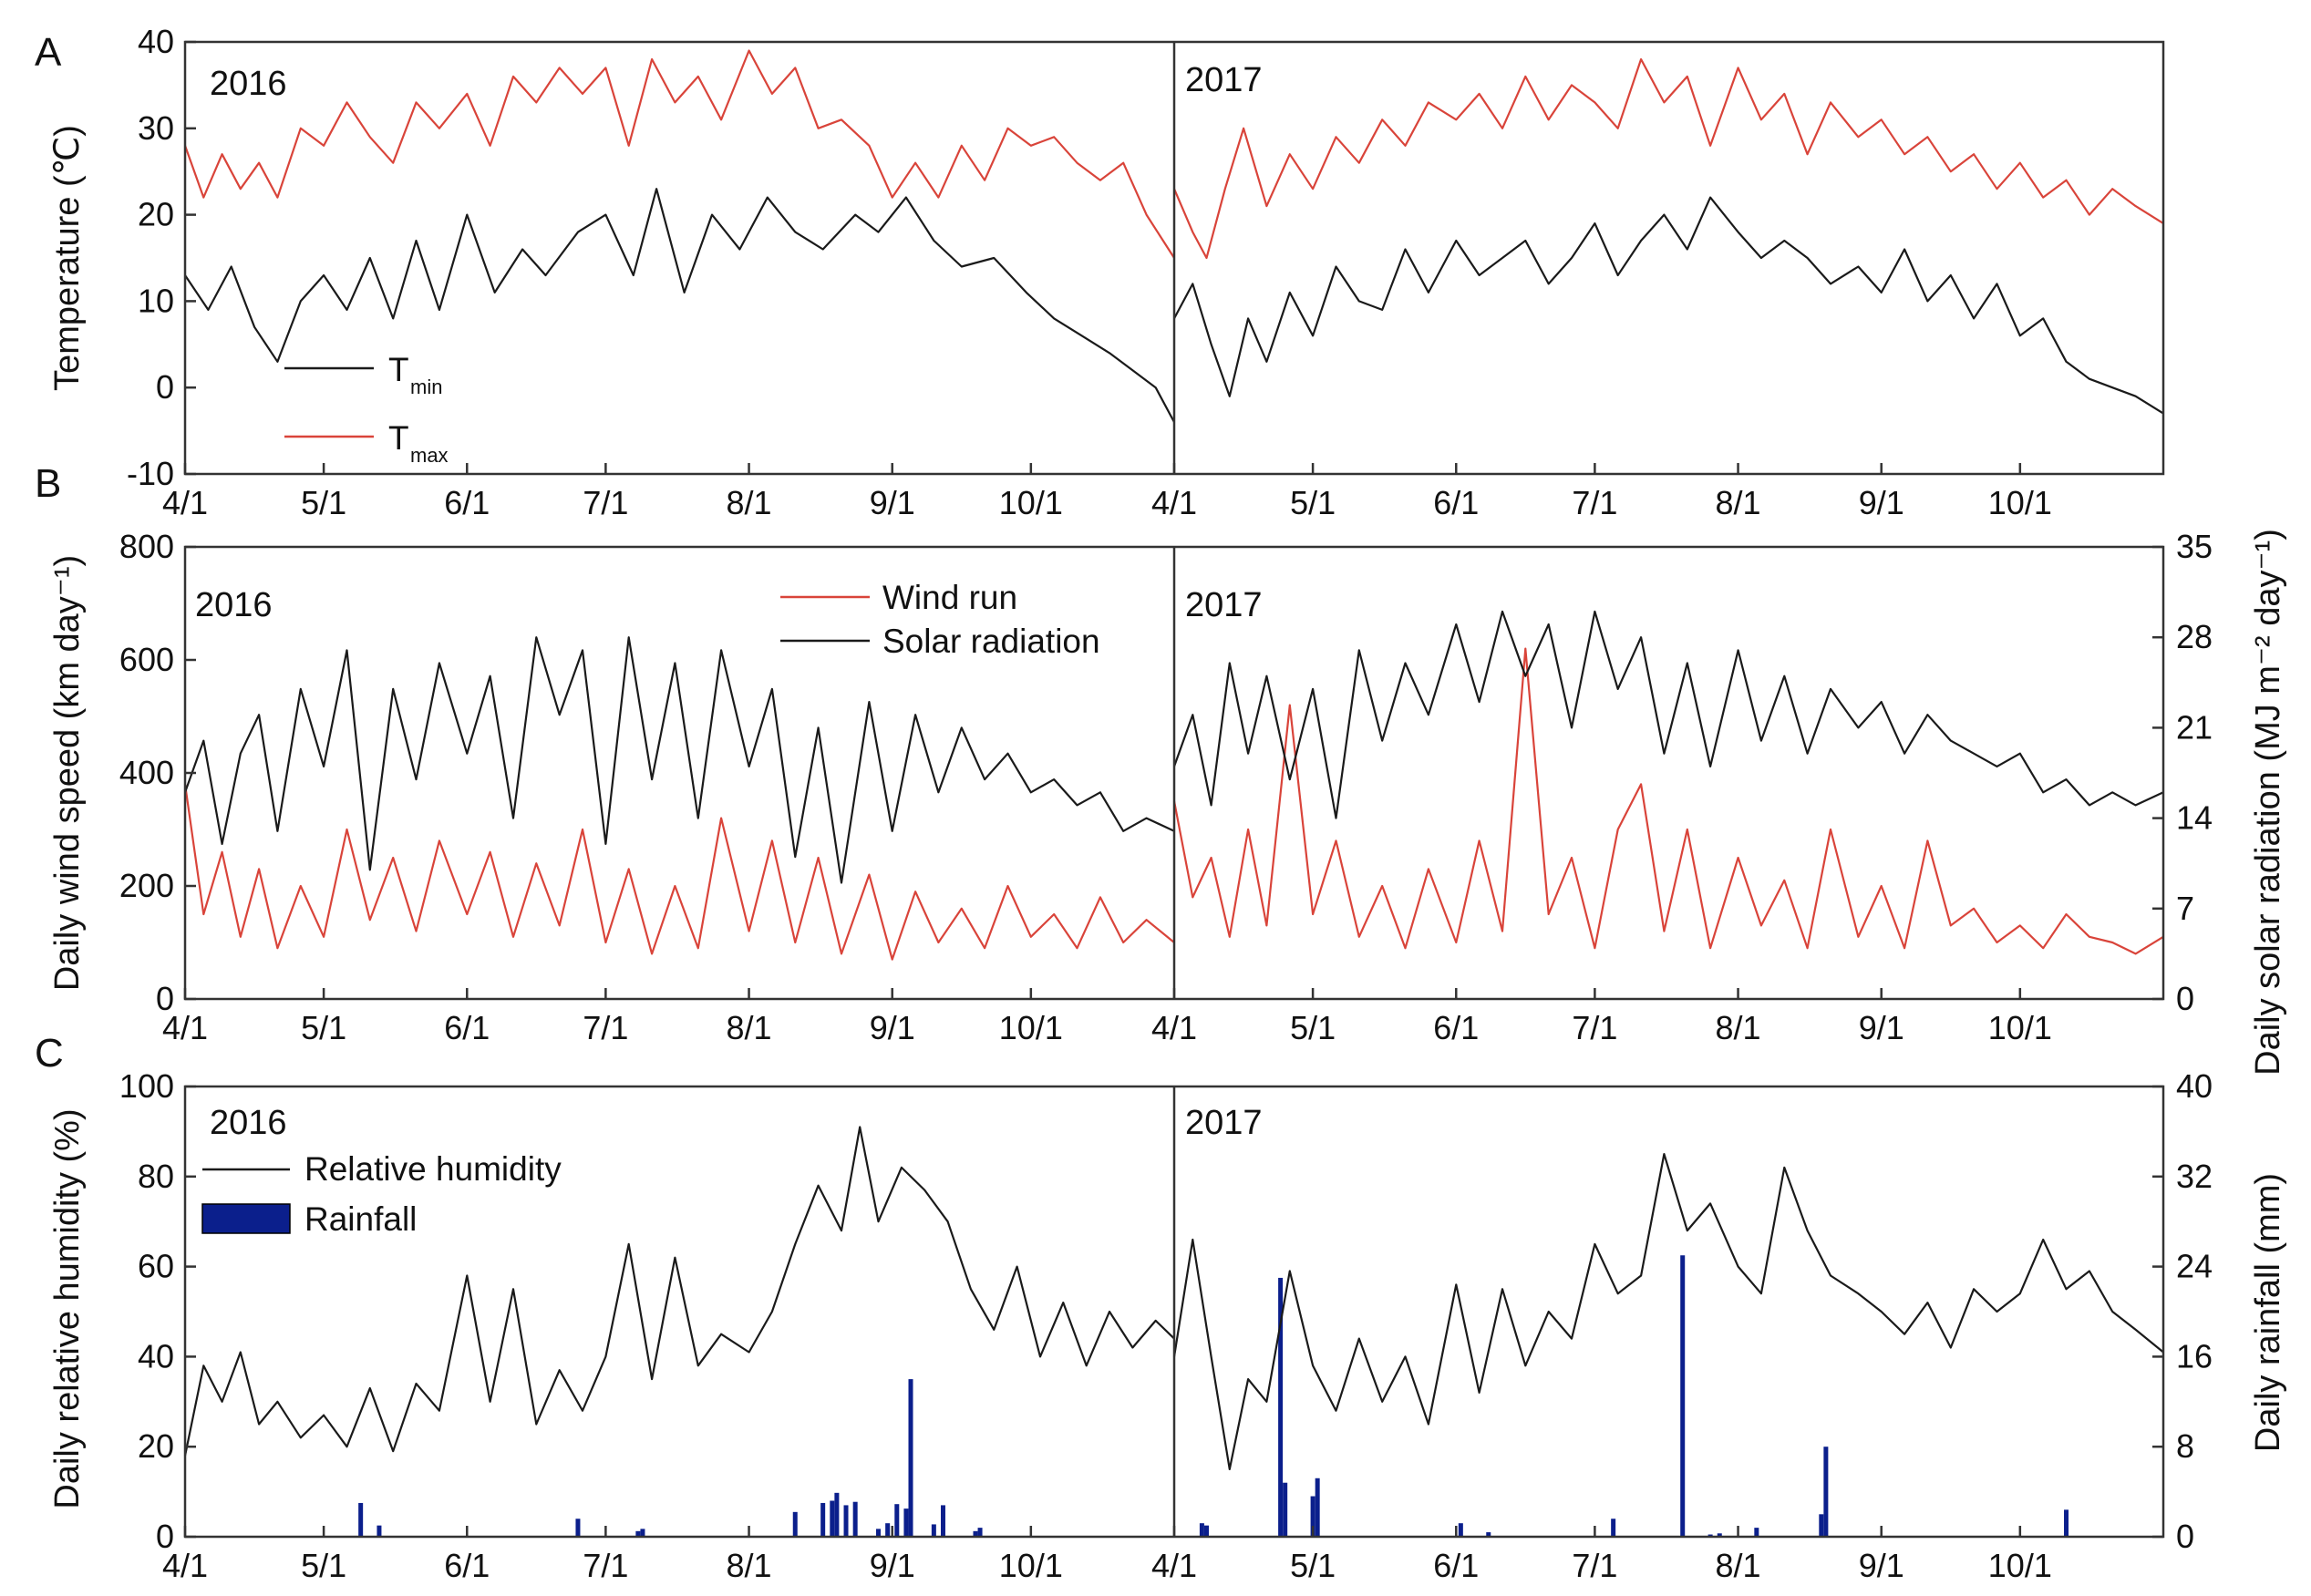 The height and width of the screenshot is (1596, 2311). Describe the element at coordinates (2268, 1312) in the screenshot. I see `panel-c-ylabel-right: Daily rainfall (mm)` at that location.